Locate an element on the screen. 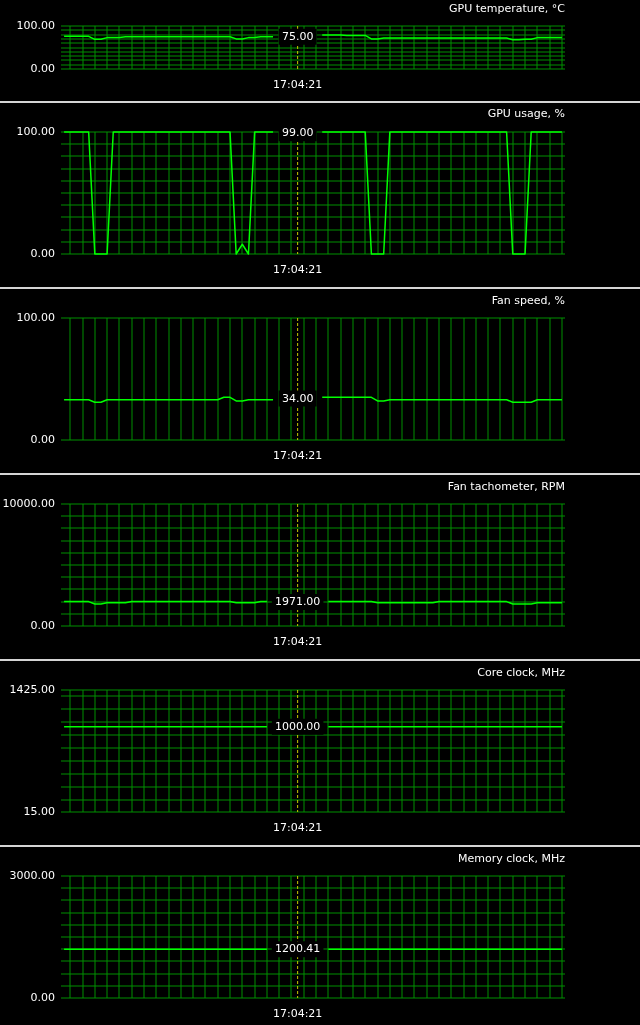 This screenshot has height=1025, width=640. chart-title: Fan speed, % is located at coordinates (528, 300).